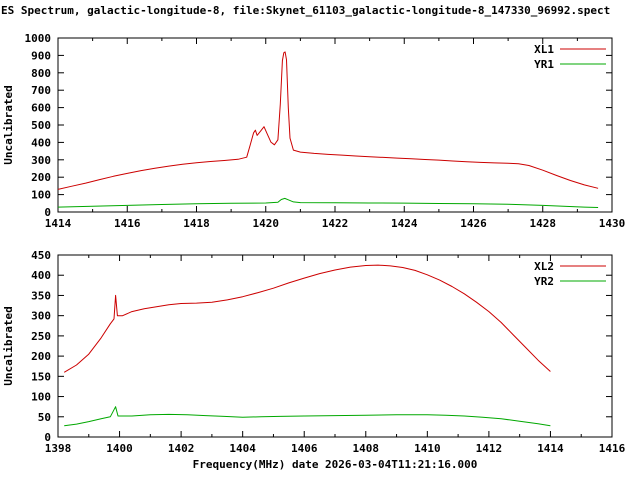 The image size is (640, 484). Describe the element at coordinates (58, 448) in the screenshot. I see `x-tick-label: 1398` at that location.